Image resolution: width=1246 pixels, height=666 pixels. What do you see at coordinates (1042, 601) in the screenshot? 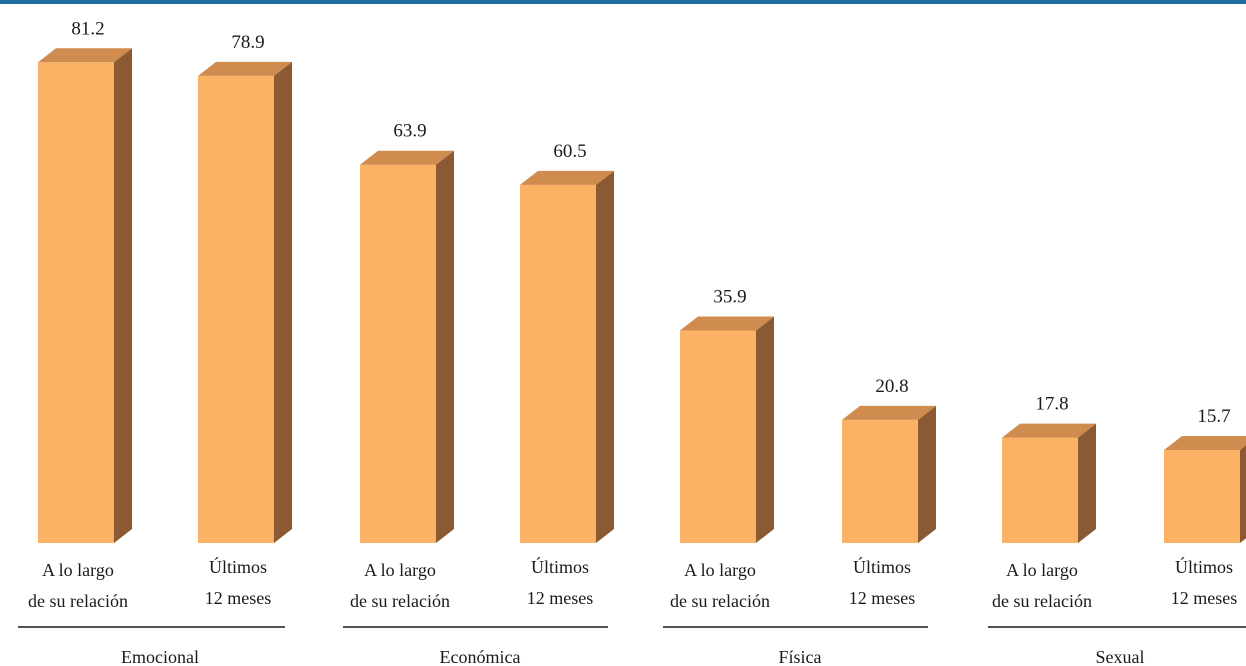
I see `category-label-3-0-1: de su relación` at bounding box center [1042, 601].